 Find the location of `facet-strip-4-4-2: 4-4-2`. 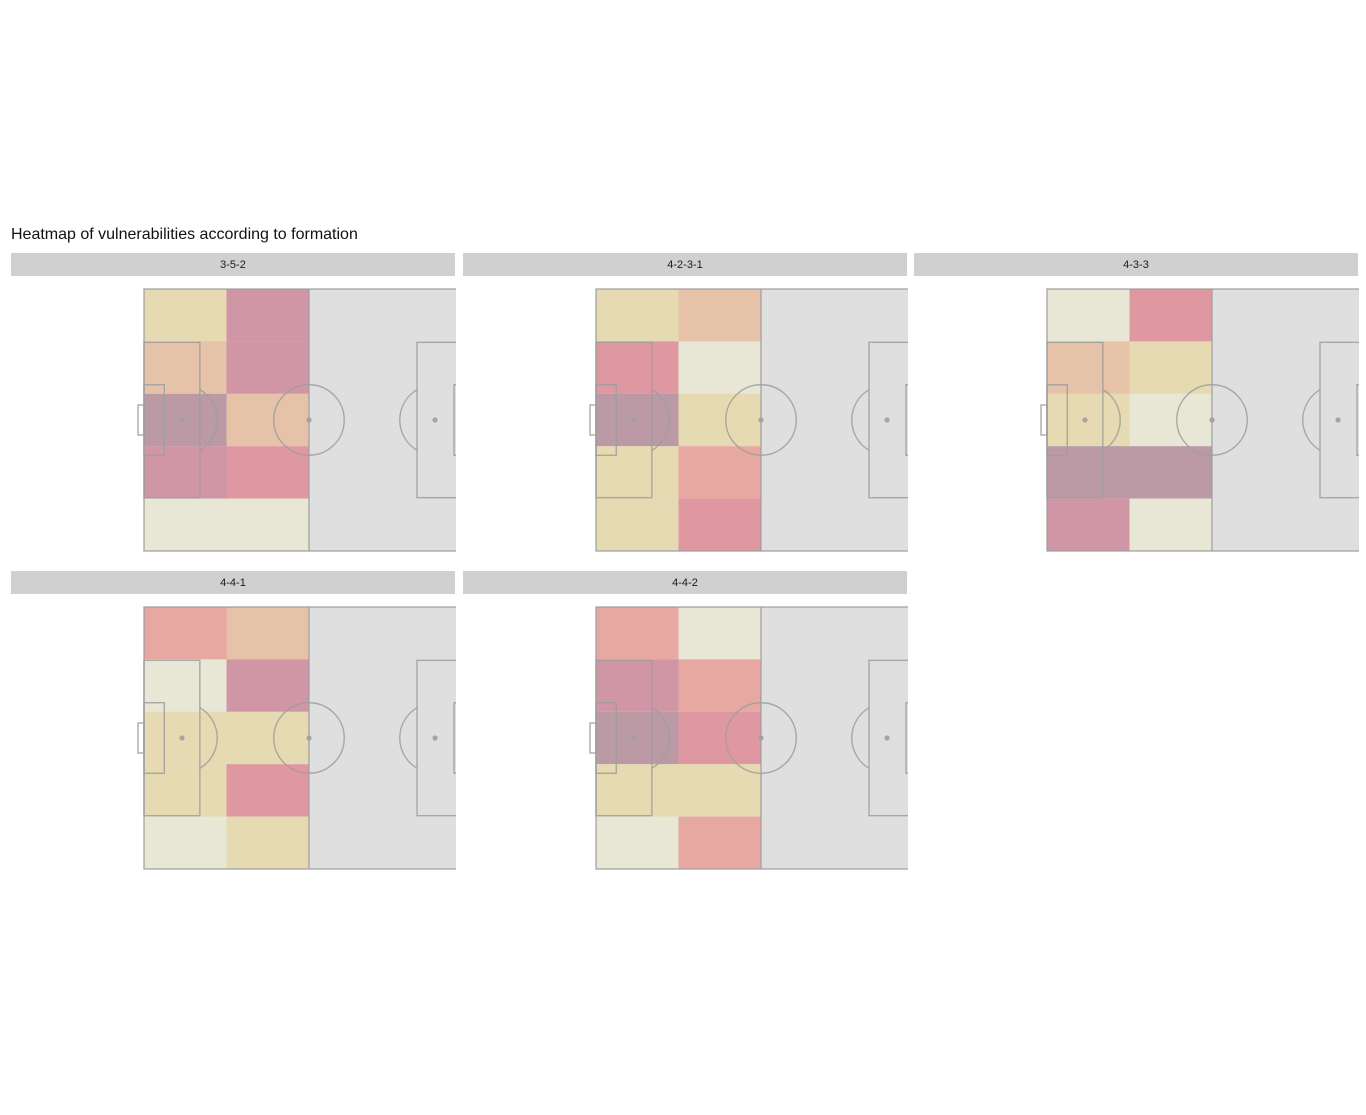

facet-strip-4-4-2: 4-4-2 is located at coordinates (685, 582).